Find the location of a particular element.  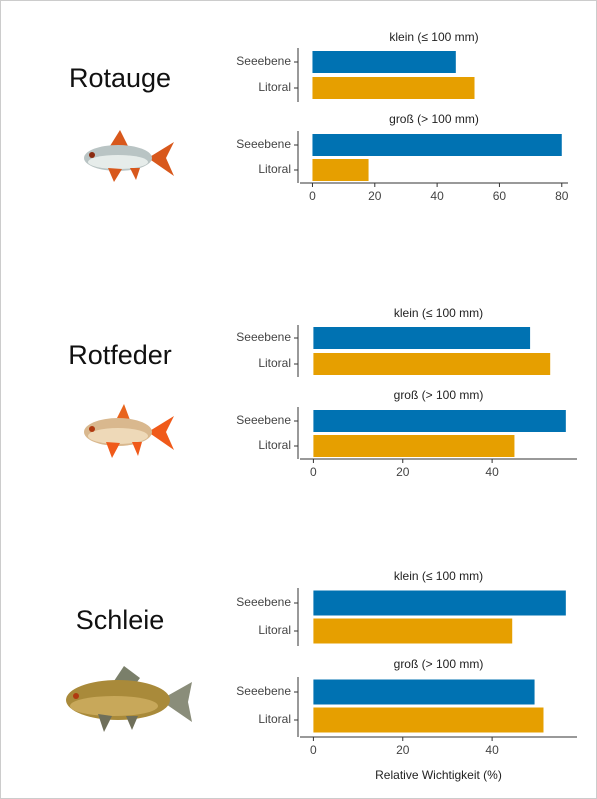

x-tick-label: 60 is located at coordinates (500, 196).